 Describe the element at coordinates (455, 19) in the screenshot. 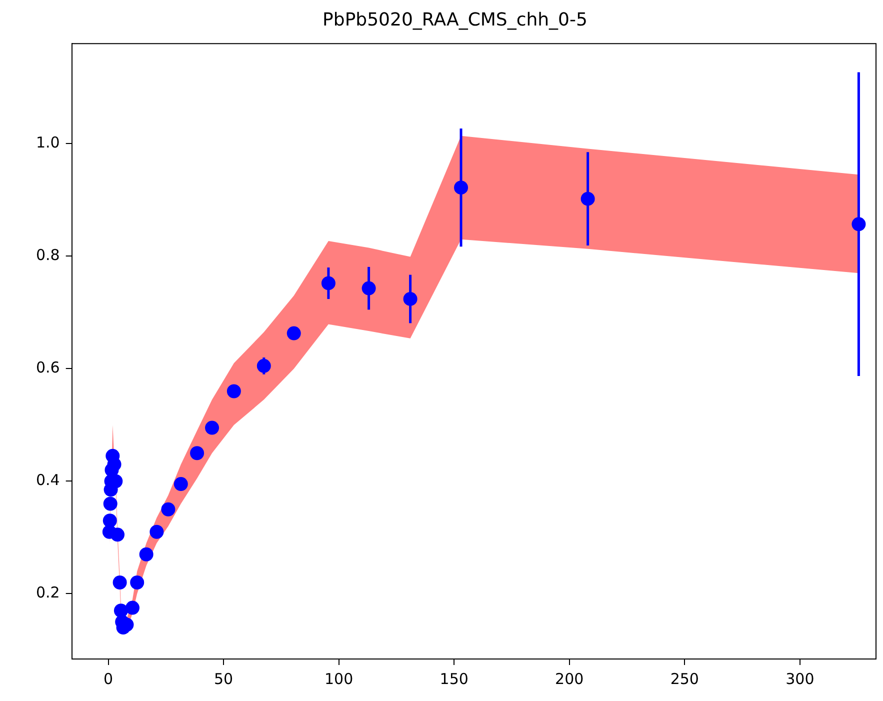

I see `chart-title: PbPb5020_RAA_CMS_chh_0-5` at that location.